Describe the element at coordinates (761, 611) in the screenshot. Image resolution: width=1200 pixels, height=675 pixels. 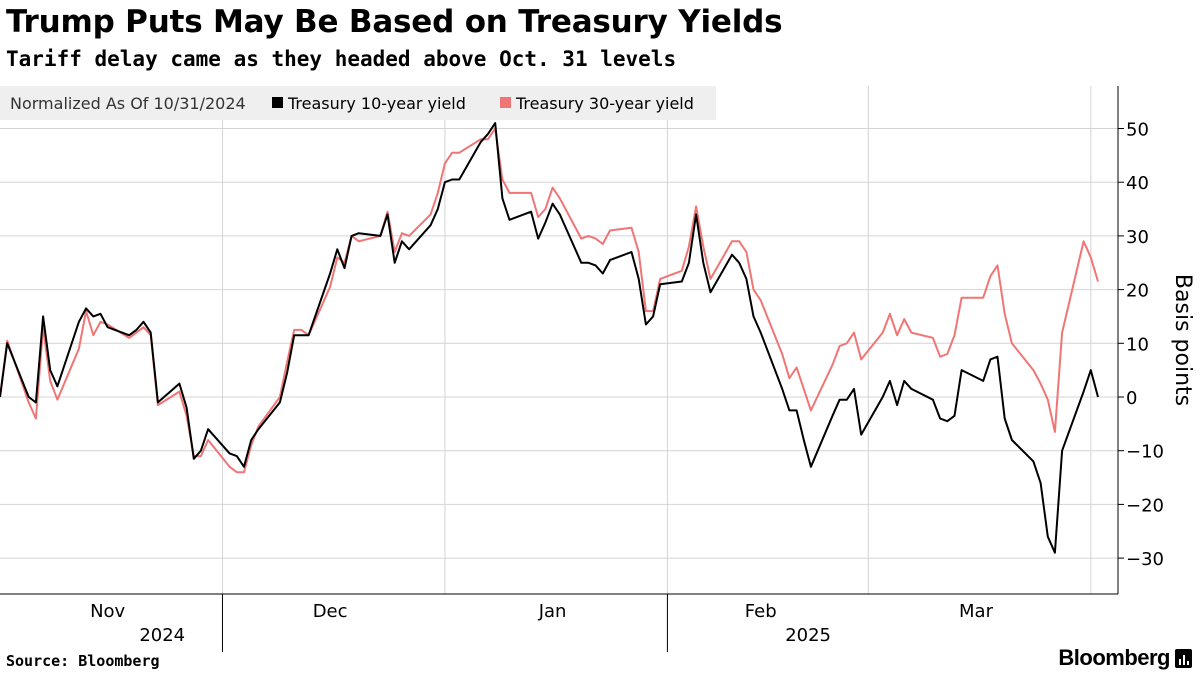
I see `x-tick-label: Feb` at that location.